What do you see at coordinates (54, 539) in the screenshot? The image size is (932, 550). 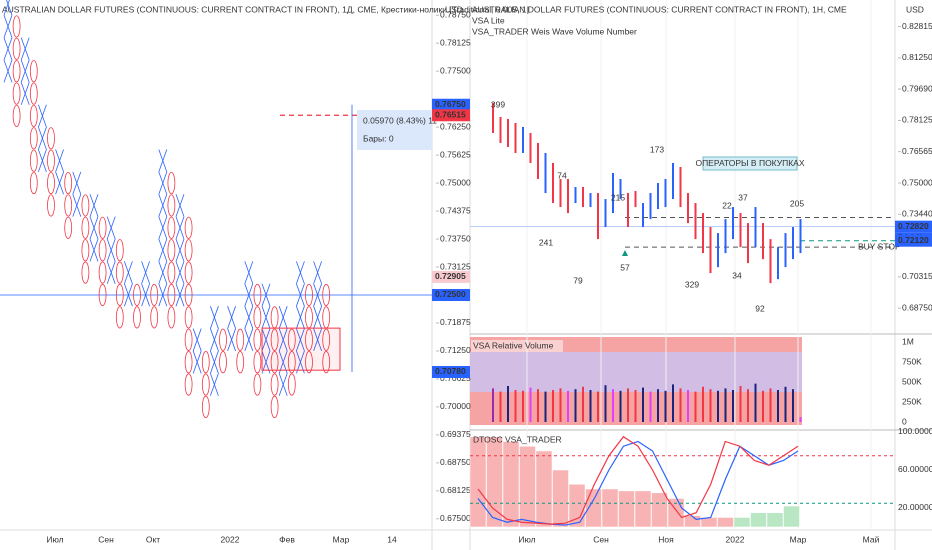 I see `x-tick-label: Июл` at bounding box center [54, 539].